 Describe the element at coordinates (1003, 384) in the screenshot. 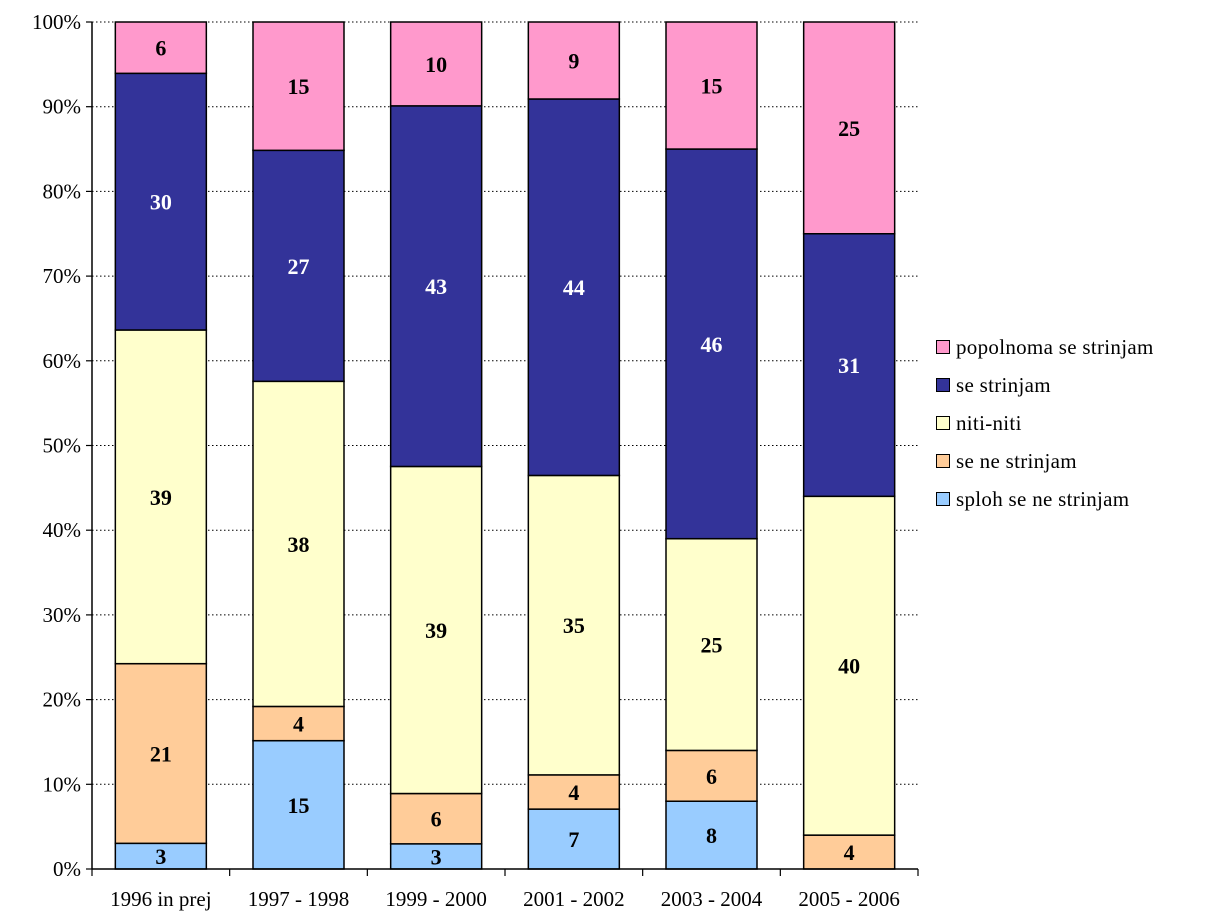

I see `legend-label: se strinjam` at that location.